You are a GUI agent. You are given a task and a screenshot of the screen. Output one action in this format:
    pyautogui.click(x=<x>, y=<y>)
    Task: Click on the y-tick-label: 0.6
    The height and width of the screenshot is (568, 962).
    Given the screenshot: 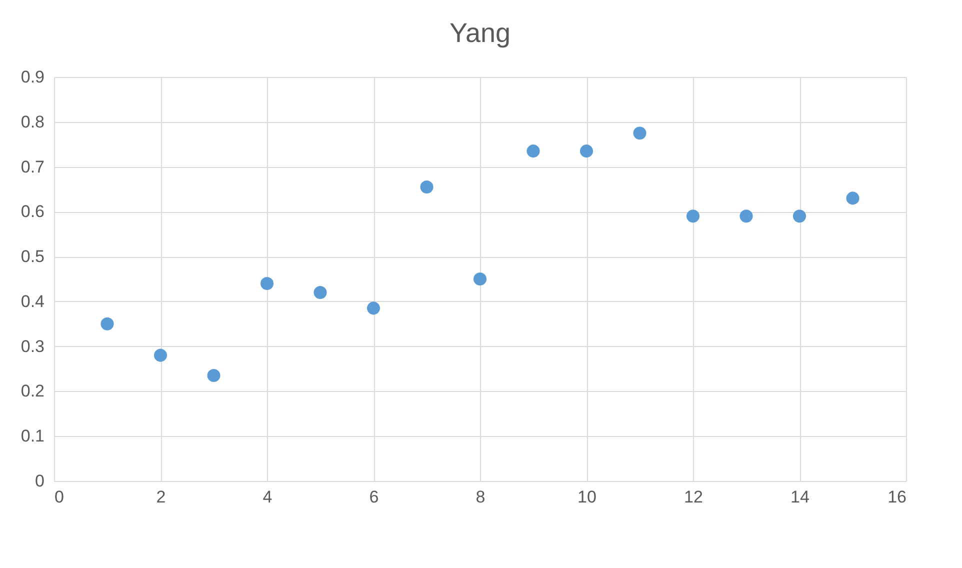 What is the action you would take?
    pyautogui.click(x=32, y=212)
    